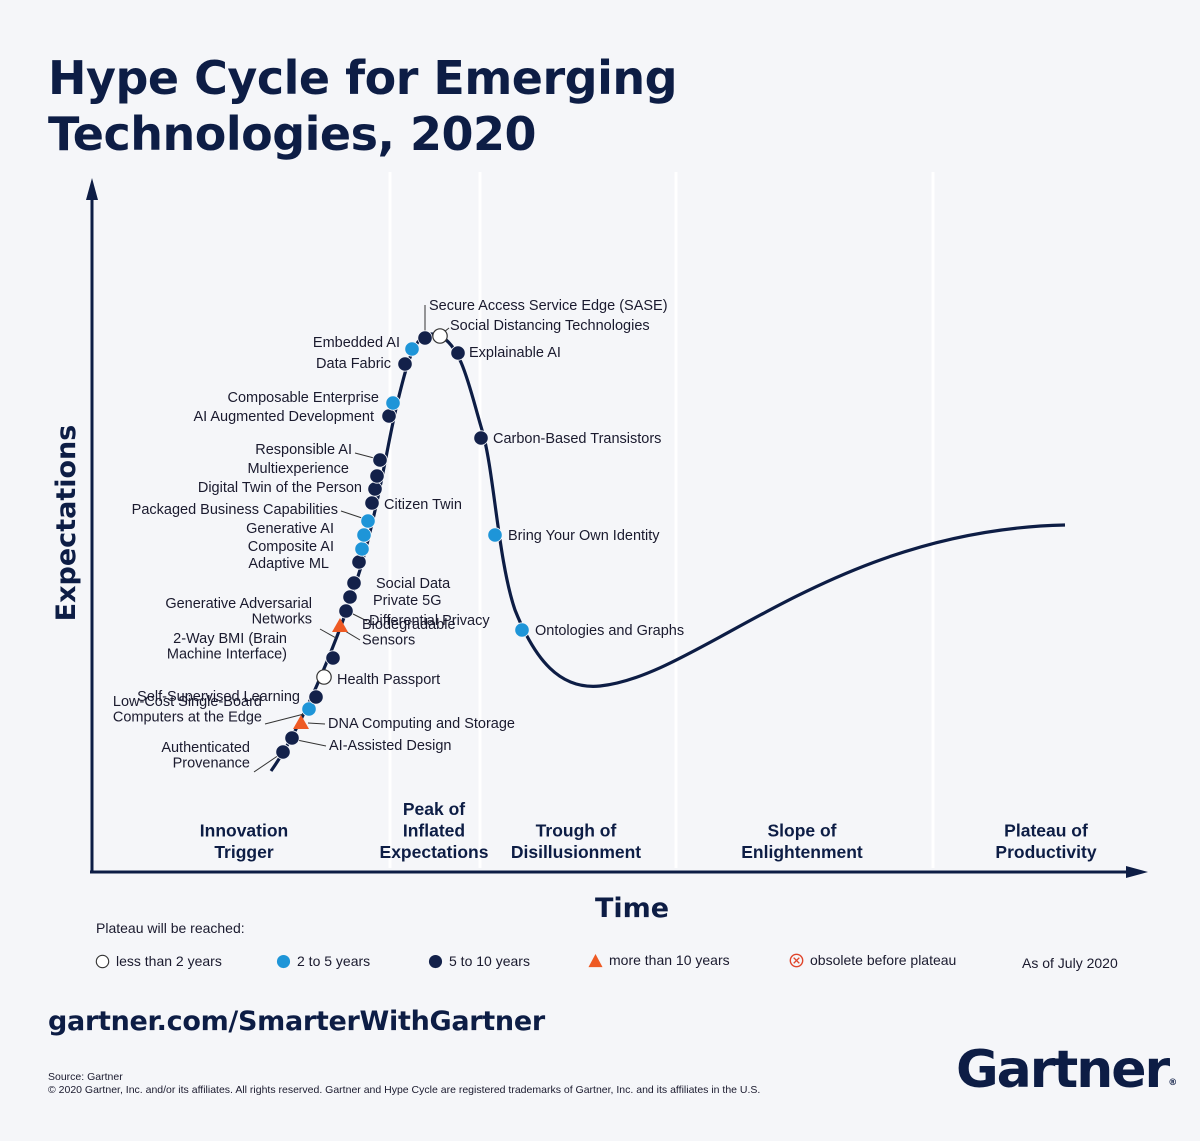  I want to click on phase-label: Innovation Trigger, so click(244, 842).